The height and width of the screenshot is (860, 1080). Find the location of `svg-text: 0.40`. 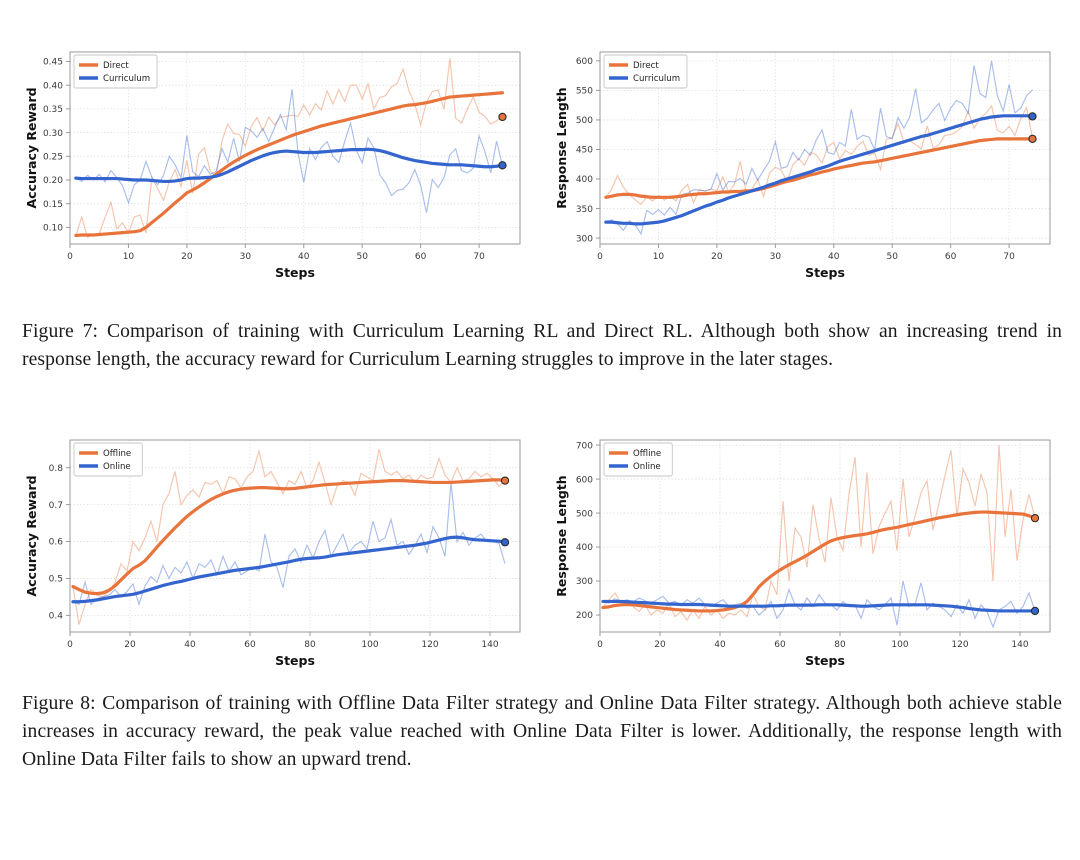

svg-text: 0.40 is located at coordinates (53, 86).